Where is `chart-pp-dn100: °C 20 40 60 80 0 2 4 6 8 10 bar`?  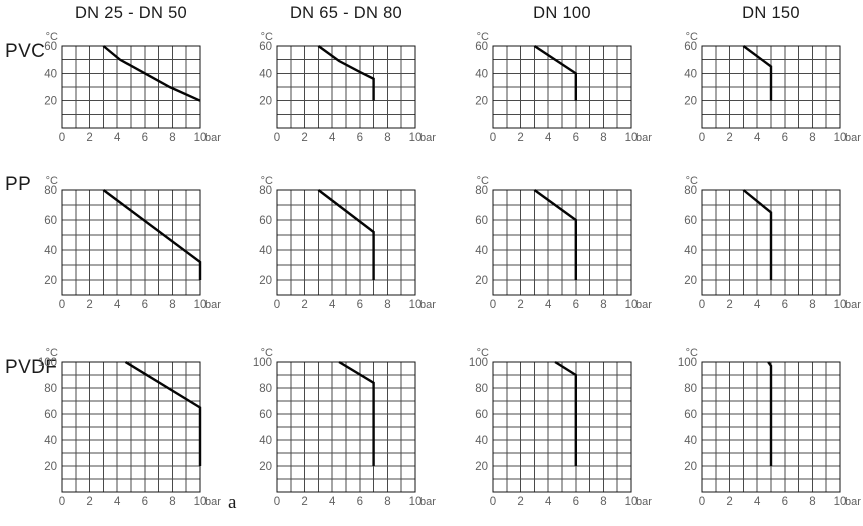 chart-pp-dn100: °C 20 40 60 80 0 2 4 6 8 10 bar is located at coordinates (559, 243).